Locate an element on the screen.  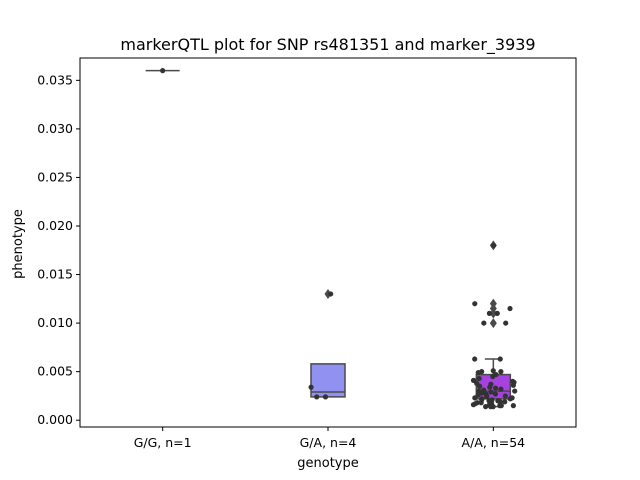
y-tick-label: 0.010 is located at coordinates (55, 322).